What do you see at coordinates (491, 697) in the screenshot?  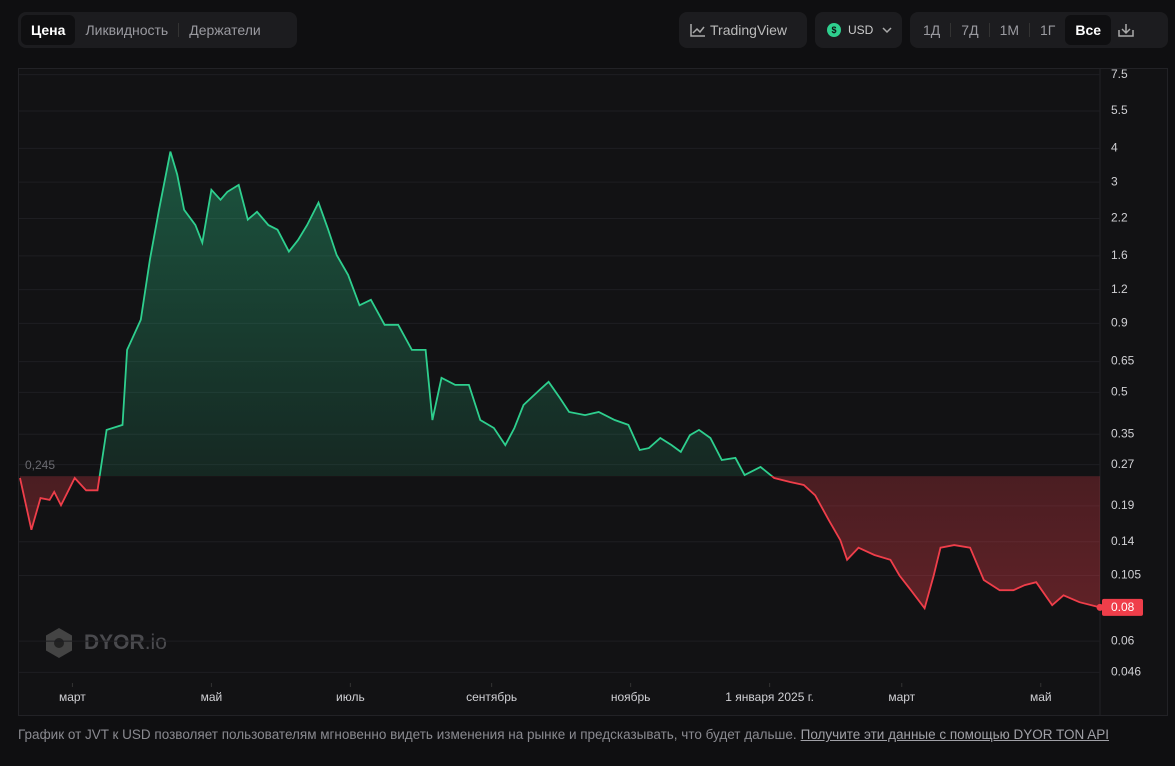 I see `x-tick-label: сентябрь` at bounding box center [491, 697].